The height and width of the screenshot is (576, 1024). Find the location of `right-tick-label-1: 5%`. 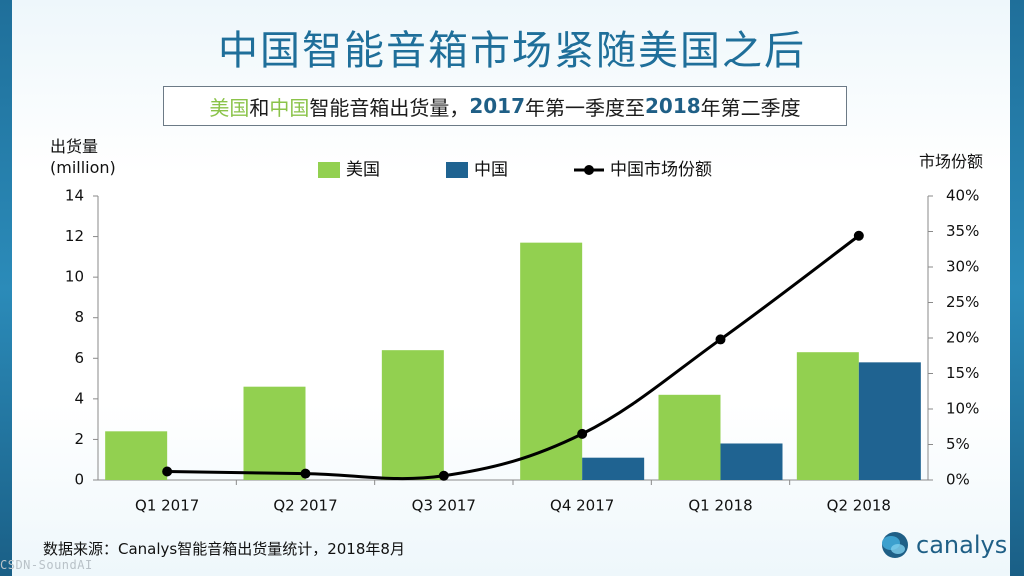

right-tick-label-1: 5% is located at coordinates (958, 444).